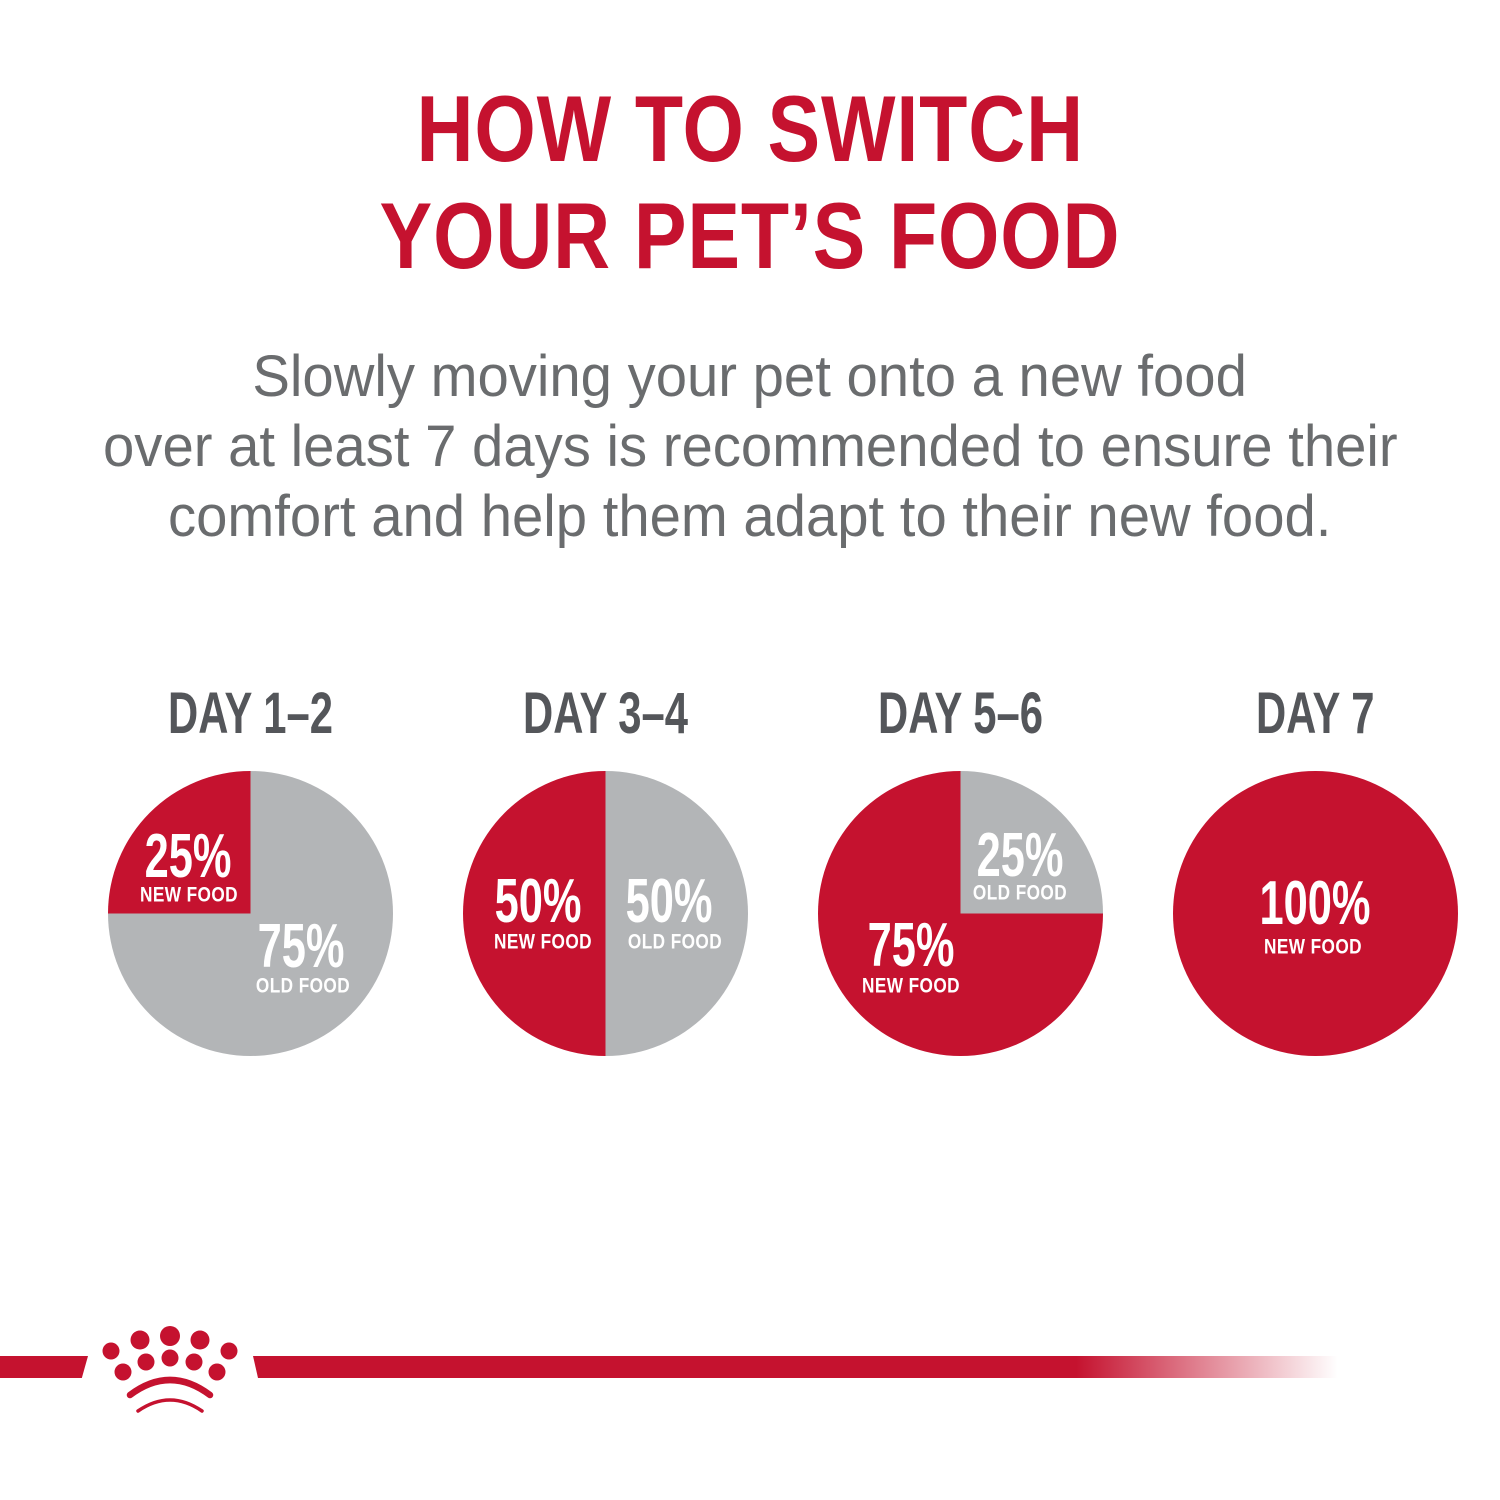 The width and height of the screenshot is (1500, 1500). I want to click on slice-percent-new-food: 100%, so click(1315, 903).